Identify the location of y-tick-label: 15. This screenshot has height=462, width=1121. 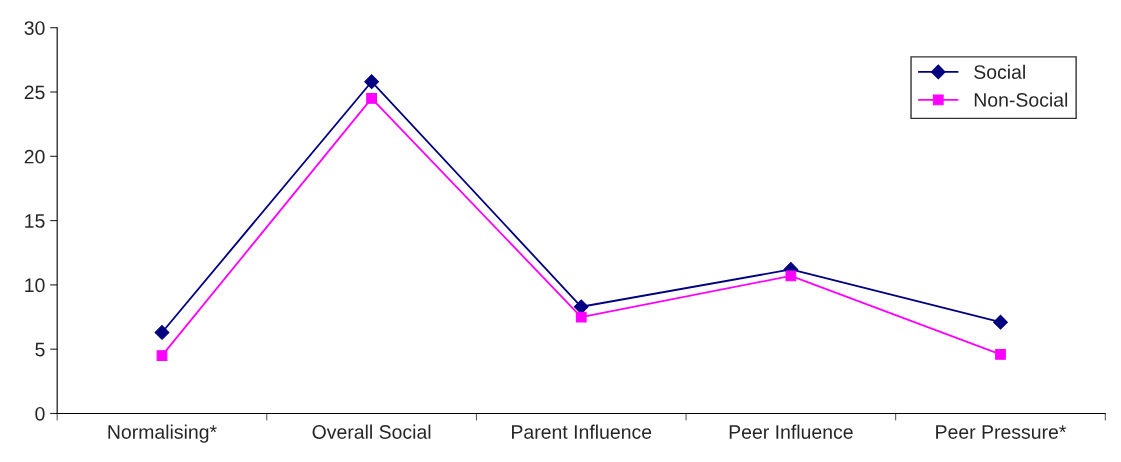
(35, 221).